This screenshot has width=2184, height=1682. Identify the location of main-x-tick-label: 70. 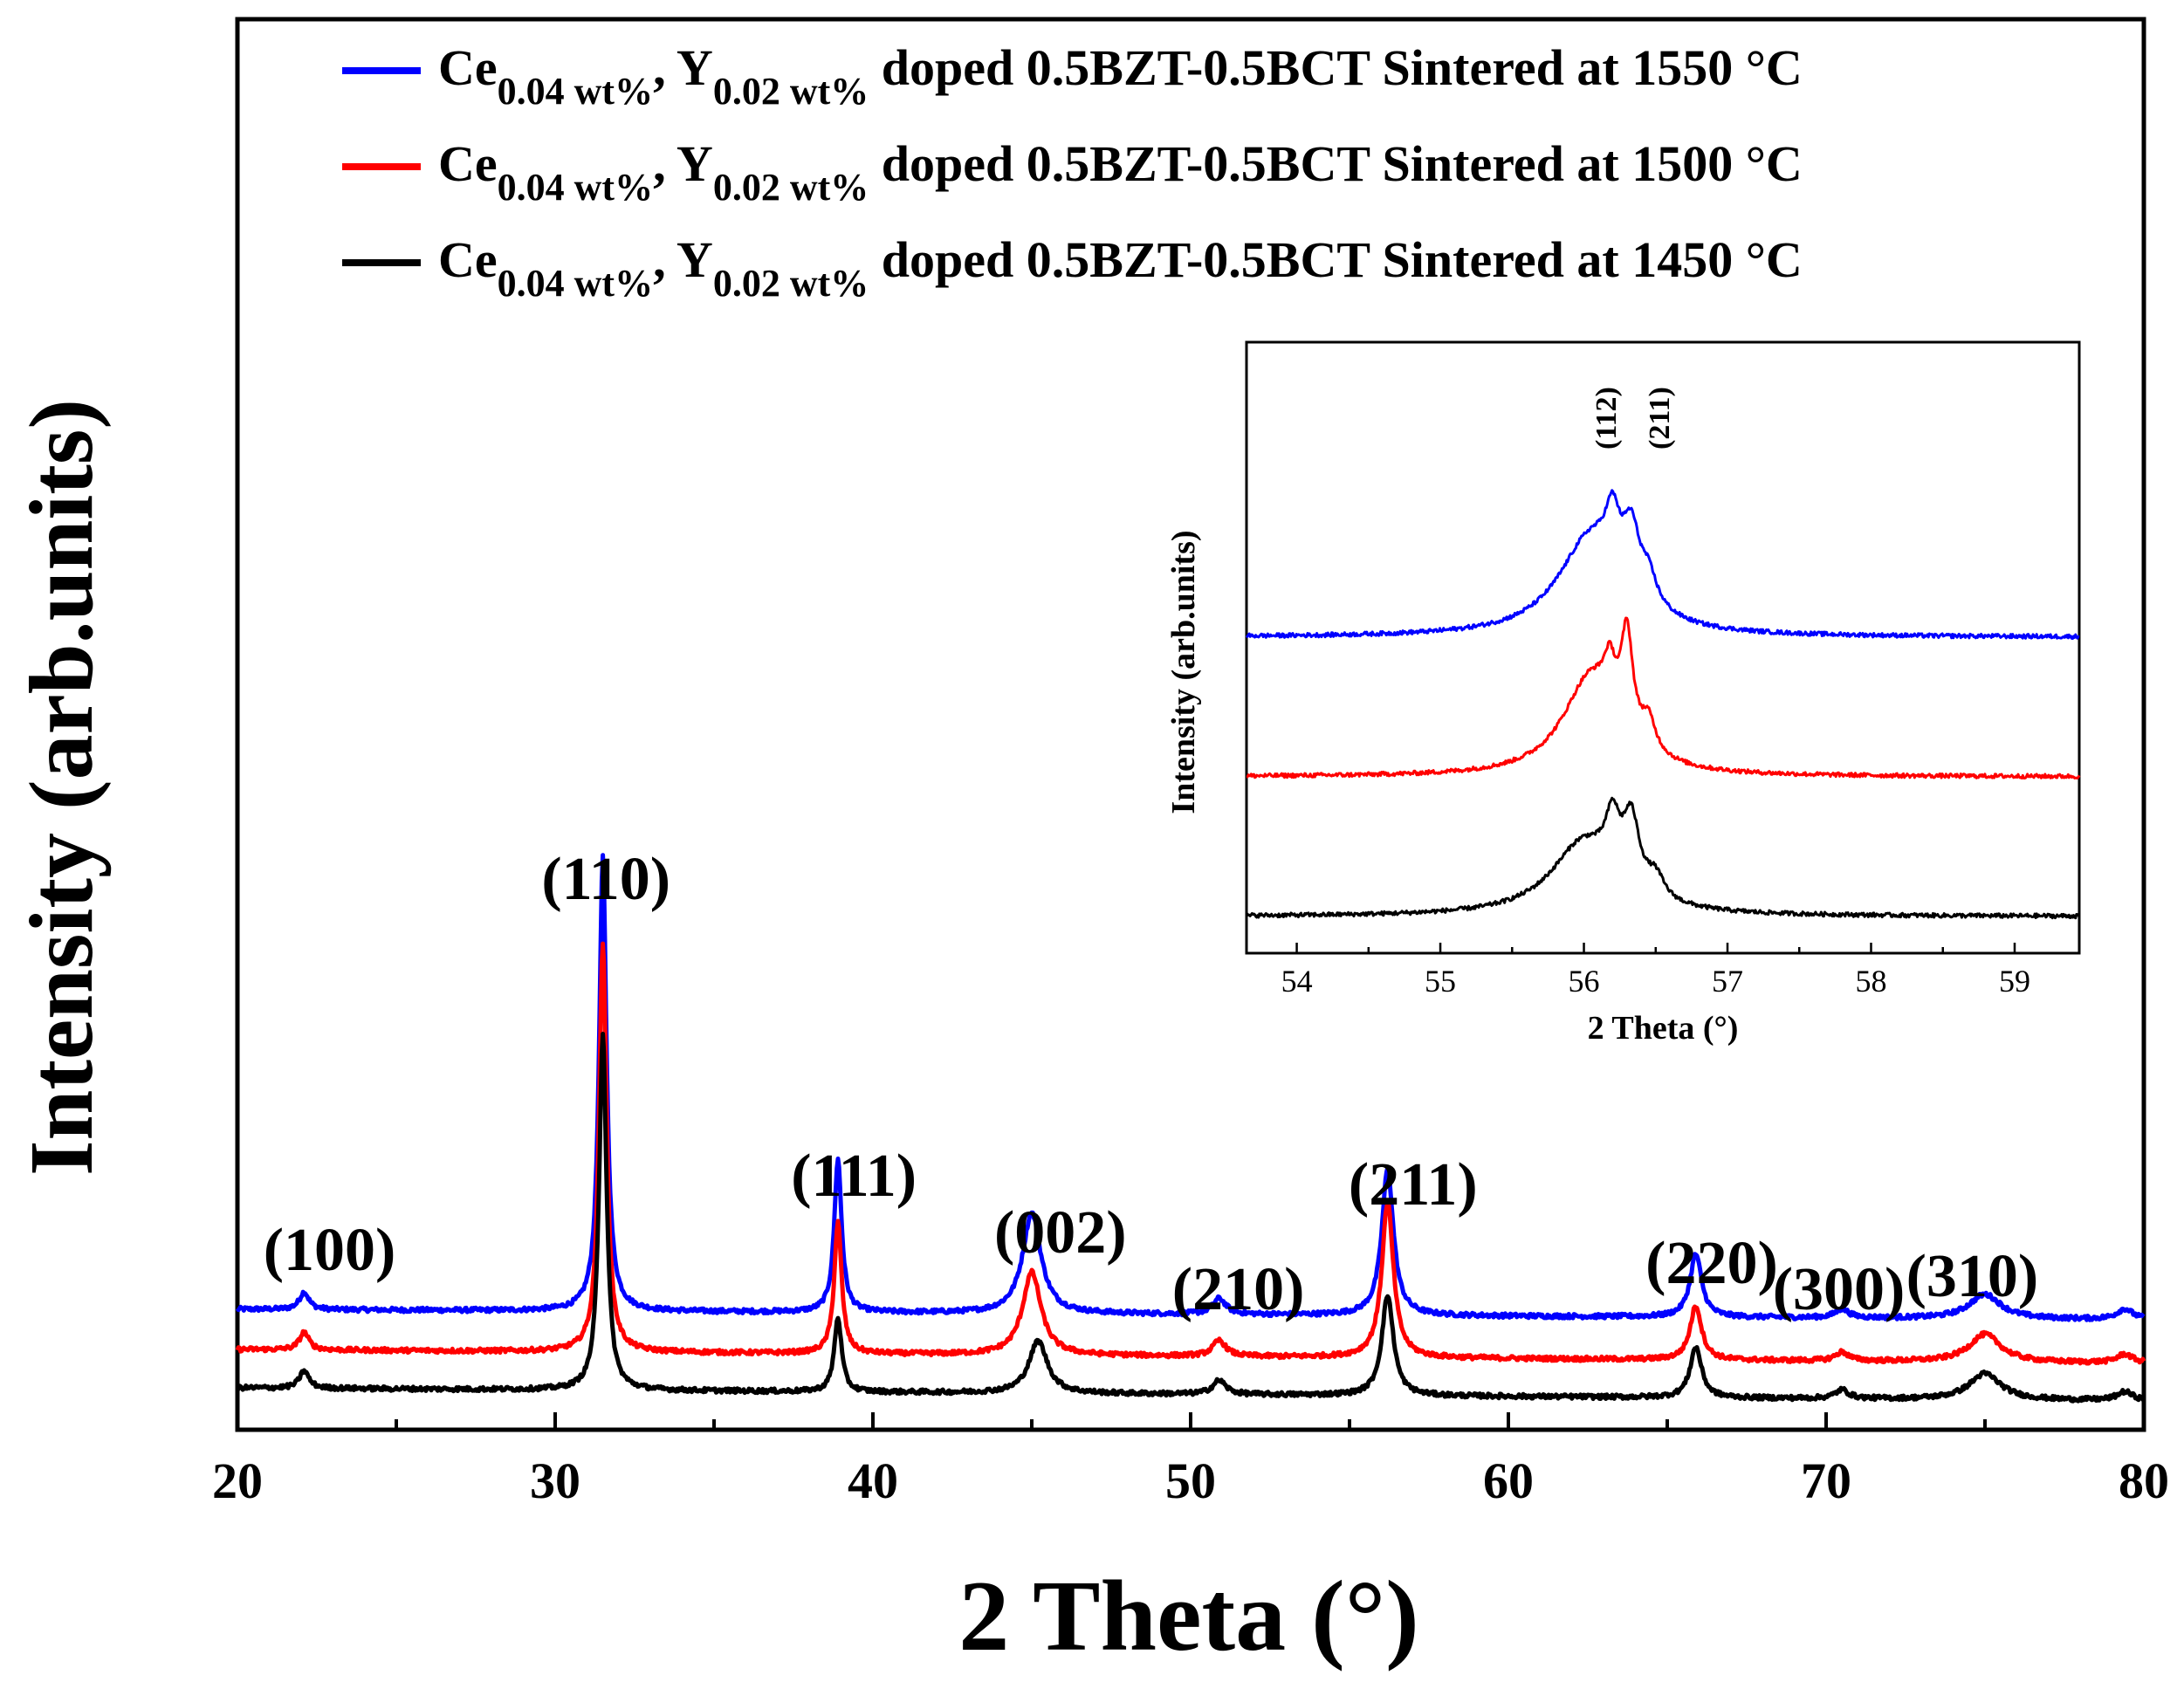
(1826, 1481).